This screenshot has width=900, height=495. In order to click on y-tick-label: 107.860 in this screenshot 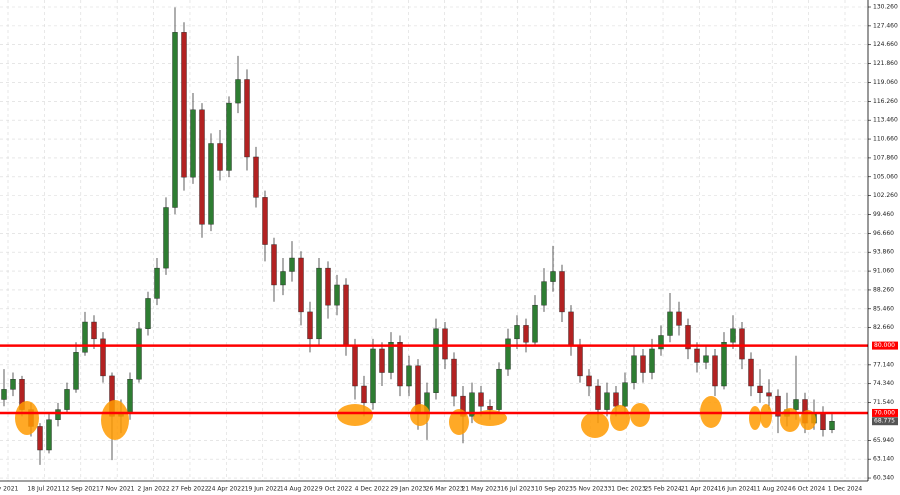, I will do `click(885, 157)`.